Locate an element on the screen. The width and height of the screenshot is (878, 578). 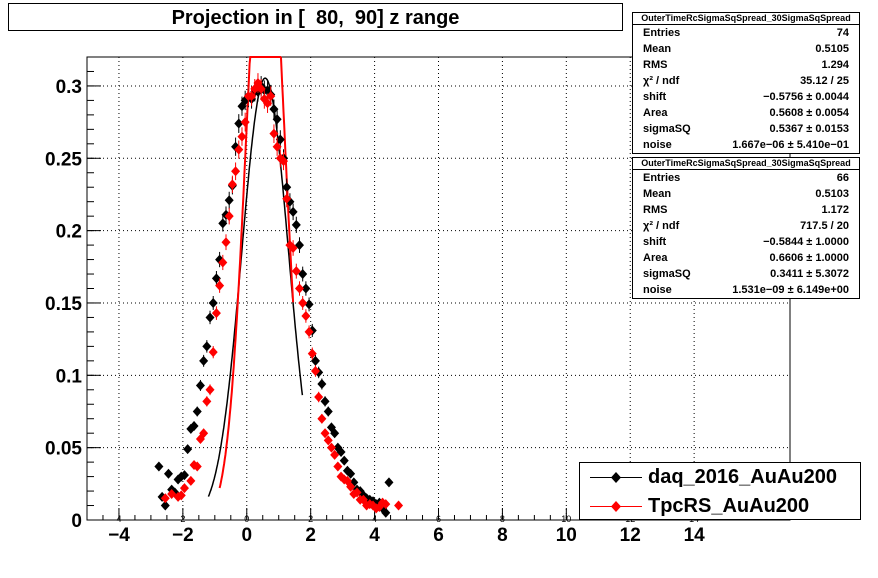
stats-label: RMS is located at coordinates (655, 210).